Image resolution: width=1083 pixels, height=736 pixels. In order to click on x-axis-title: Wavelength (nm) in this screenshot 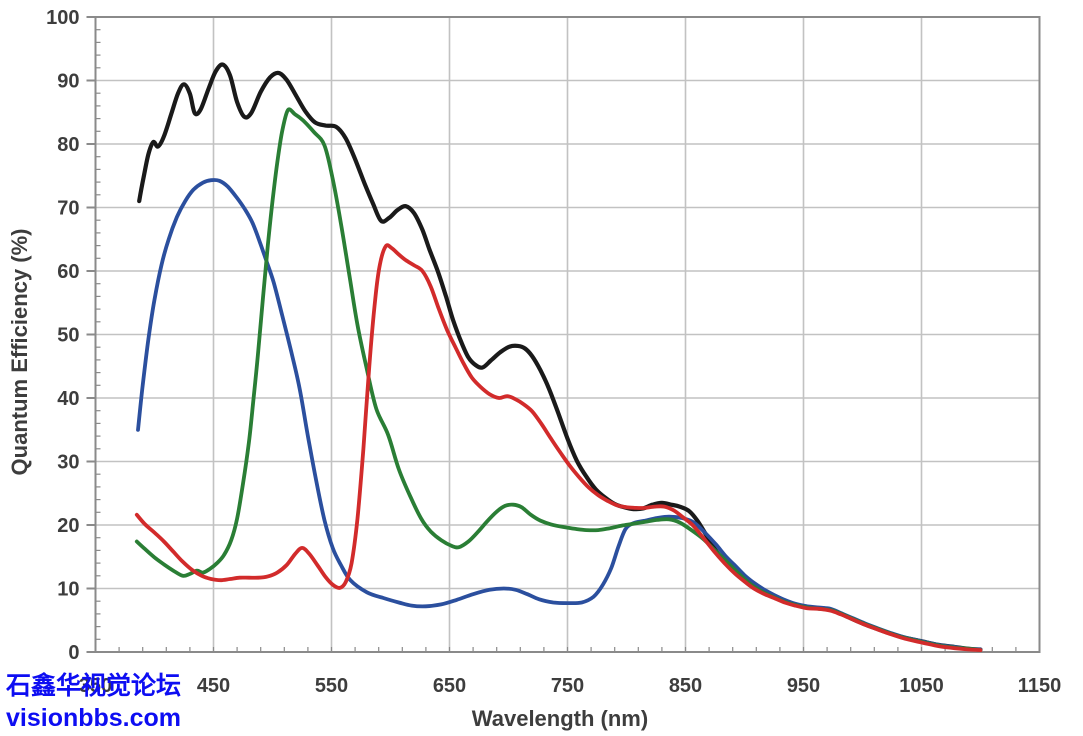, I will do `click(560, 718)`.